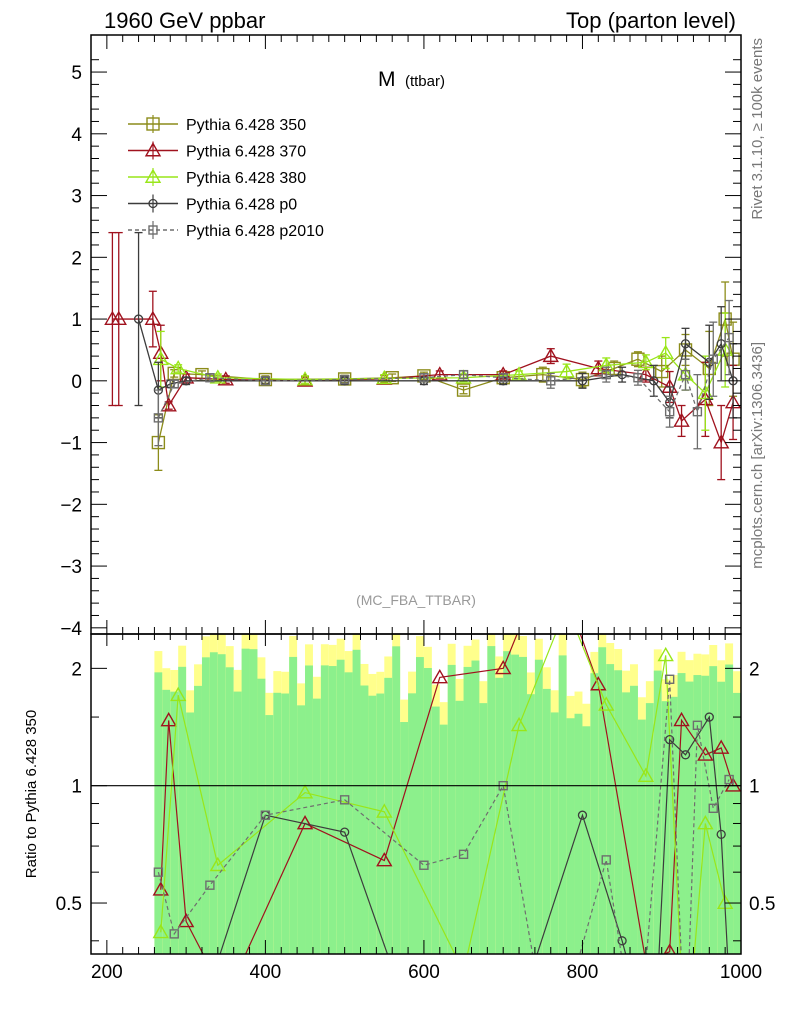 The height and width of the screenshot is (1024, 786). Describe the element at coordinates (754, 669) in the screenshot. I see `ratio-tick-label-right: 2` at that location.